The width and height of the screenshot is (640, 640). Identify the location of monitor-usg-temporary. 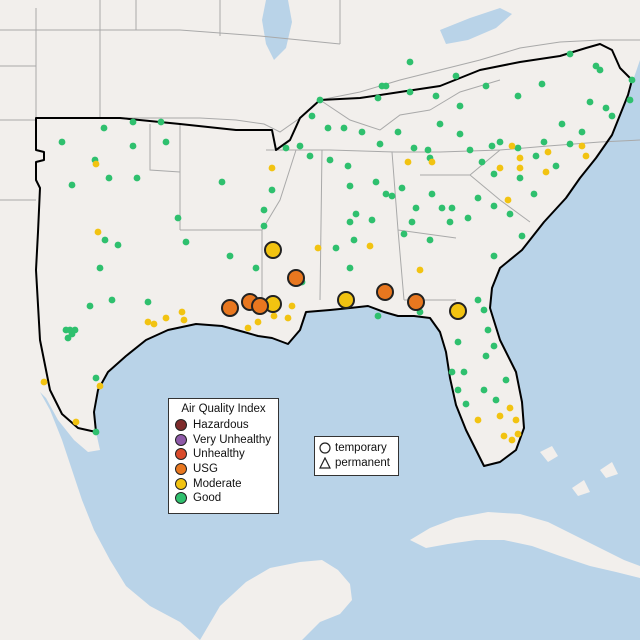
(416, 302).